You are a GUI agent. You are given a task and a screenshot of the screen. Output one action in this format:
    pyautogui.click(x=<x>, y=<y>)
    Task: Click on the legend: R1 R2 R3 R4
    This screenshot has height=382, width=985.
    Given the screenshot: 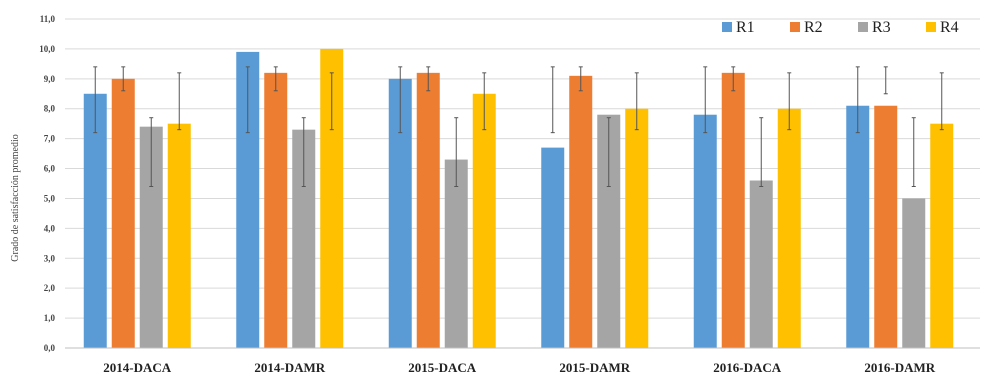 What is the action you would take?
    pyautogui.click(x=840, y=27)
    